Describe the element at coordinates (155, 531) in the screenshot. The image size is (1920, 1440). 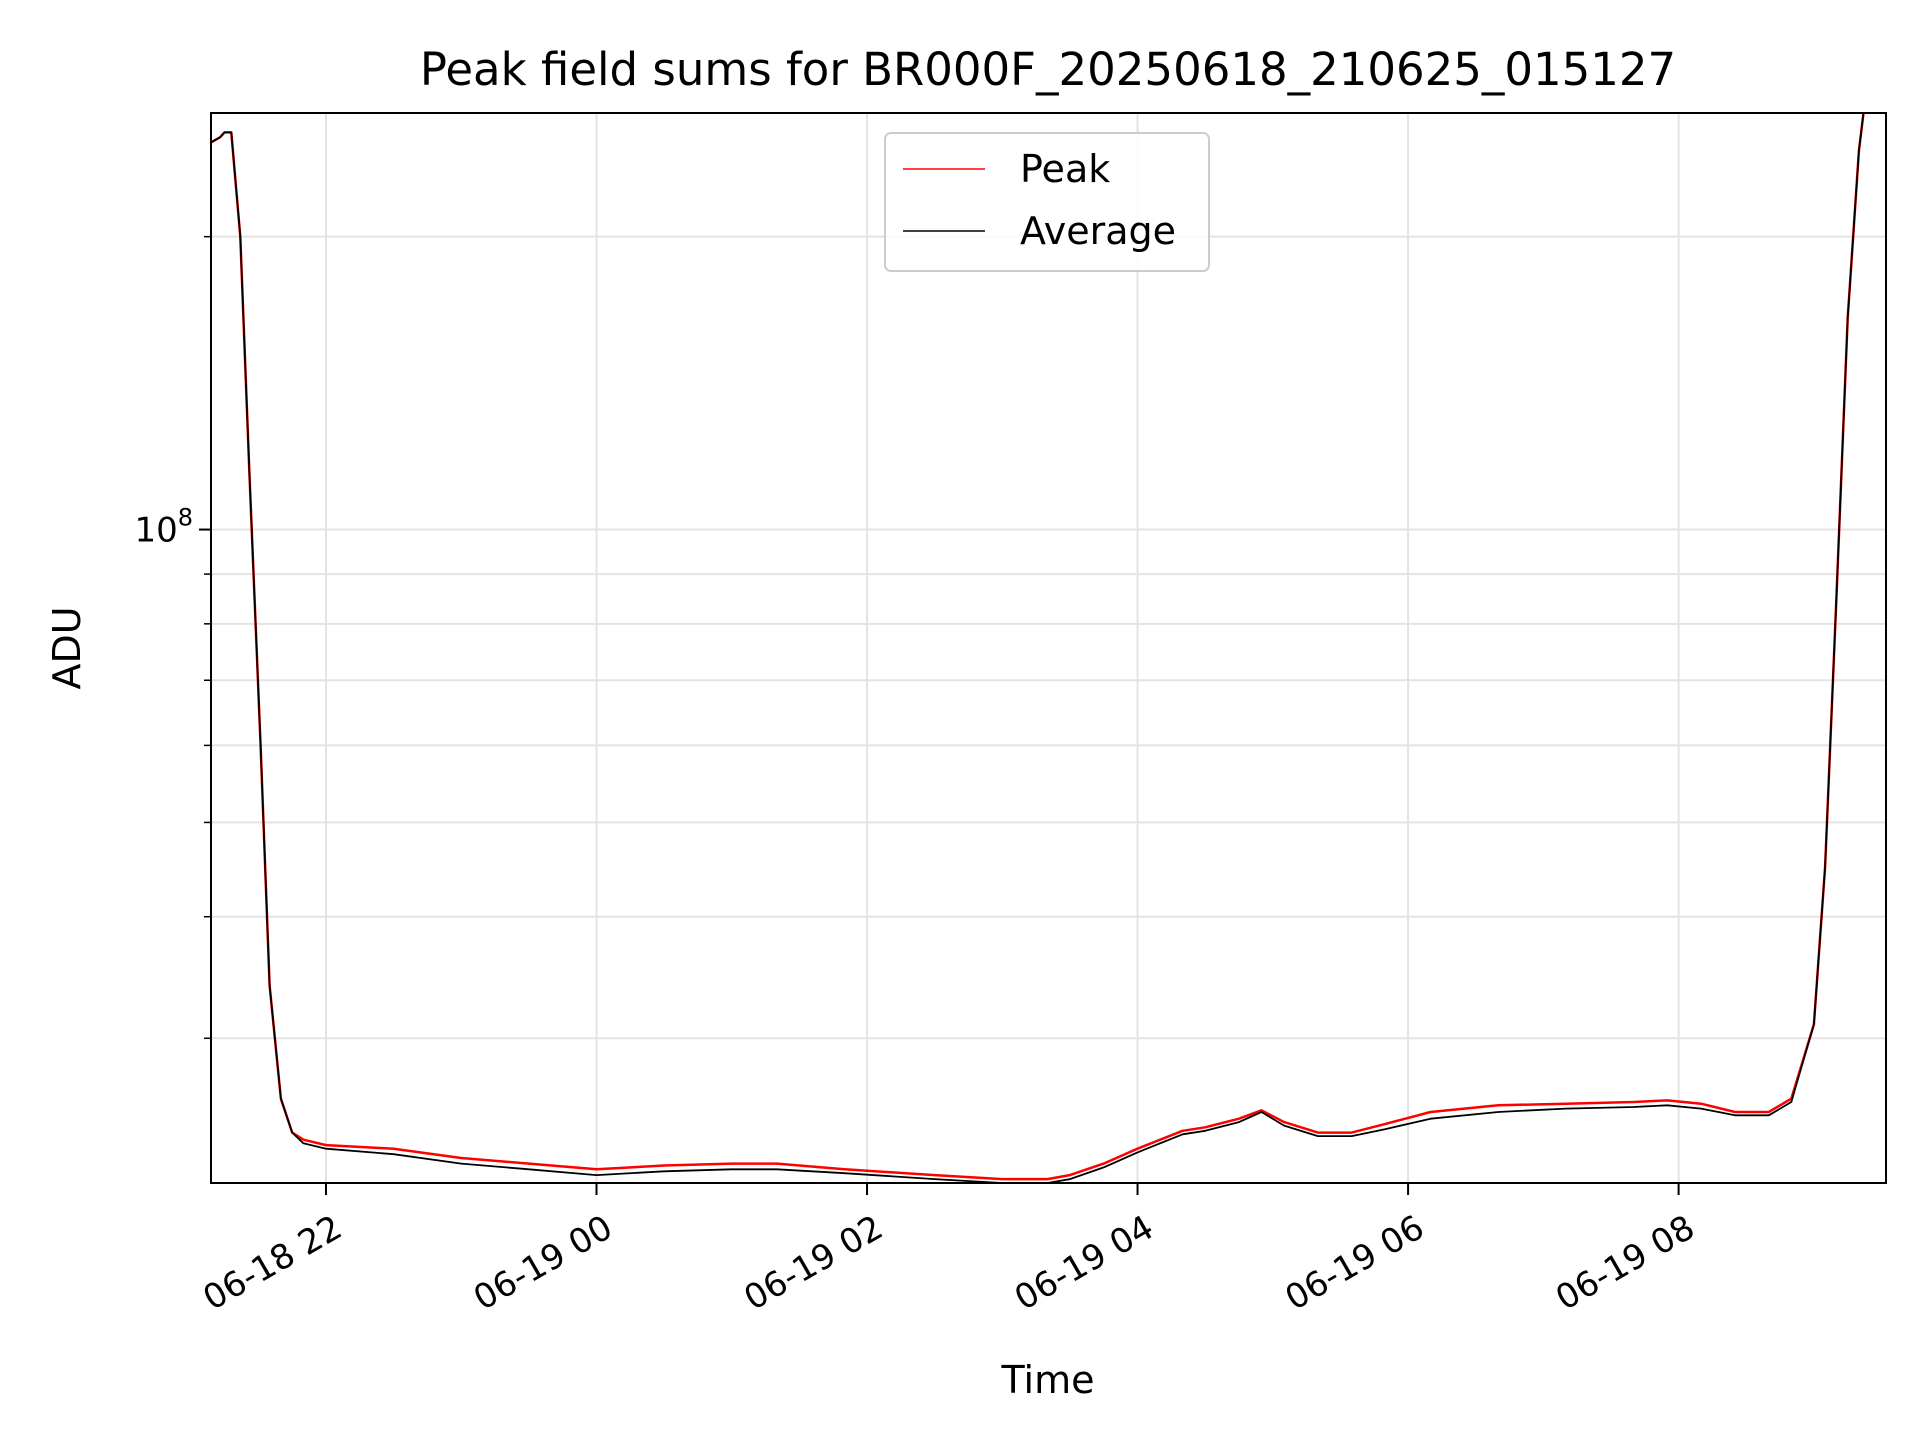
I see `y-tick-label-base: 10` at that location.